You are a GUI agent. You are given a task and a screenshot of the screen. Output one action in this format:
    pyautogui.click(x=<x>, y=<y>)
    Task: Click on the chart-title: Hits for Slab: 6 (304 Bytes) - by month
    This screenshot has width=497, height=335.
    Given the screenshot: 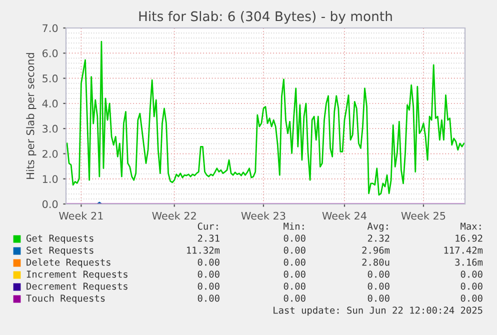 What is the action you would take?
    pyautogui.click(x=265, y=17)
    